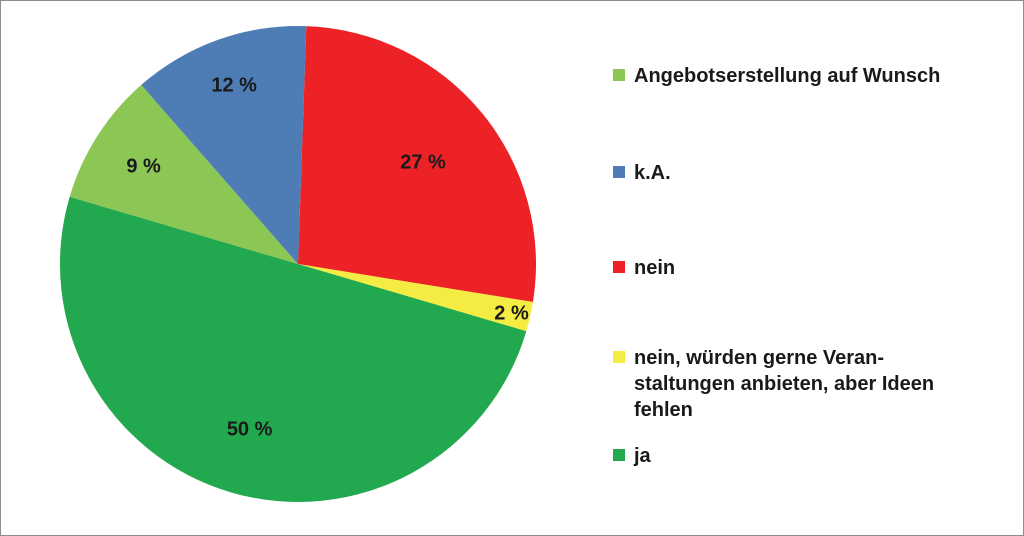  I want to click on legend-item-1: Angebotserstellung auf Wunsch, so click(776, 76).